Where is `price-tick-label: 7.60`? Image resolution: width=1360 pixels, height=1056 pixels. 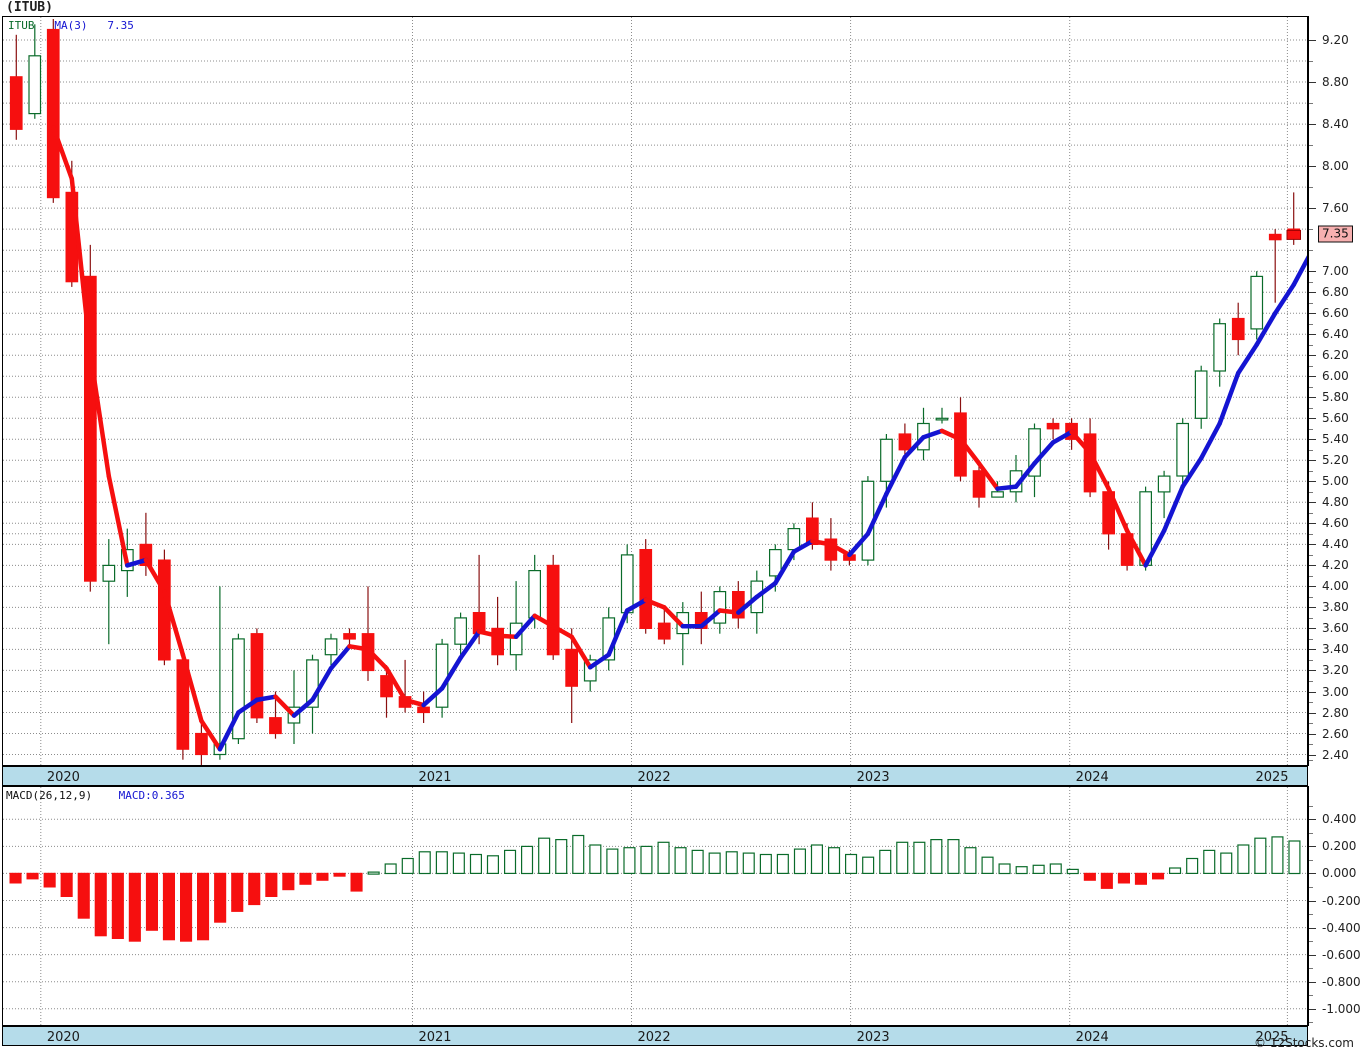
price-tick-label: 7.60 is located at coordinates (1335, 208).